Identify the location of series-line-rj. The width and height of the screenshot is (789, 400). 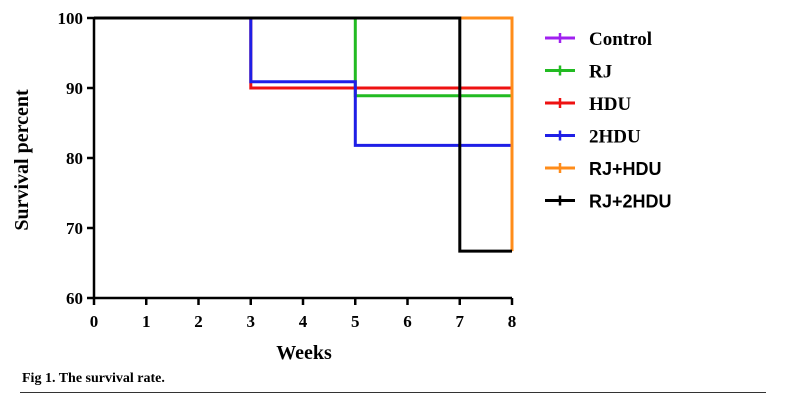
(303, 57).